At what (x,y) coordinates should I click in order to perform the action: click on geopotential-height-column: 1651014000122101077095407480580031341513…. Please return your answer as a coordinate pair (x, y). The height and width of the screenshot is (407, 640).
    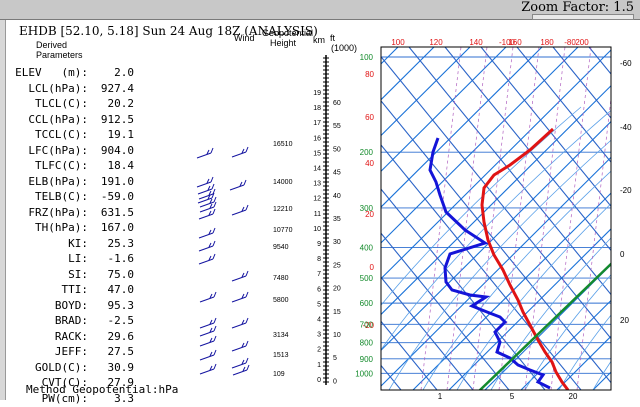
    Looking at the image, I should click on (283, 259).